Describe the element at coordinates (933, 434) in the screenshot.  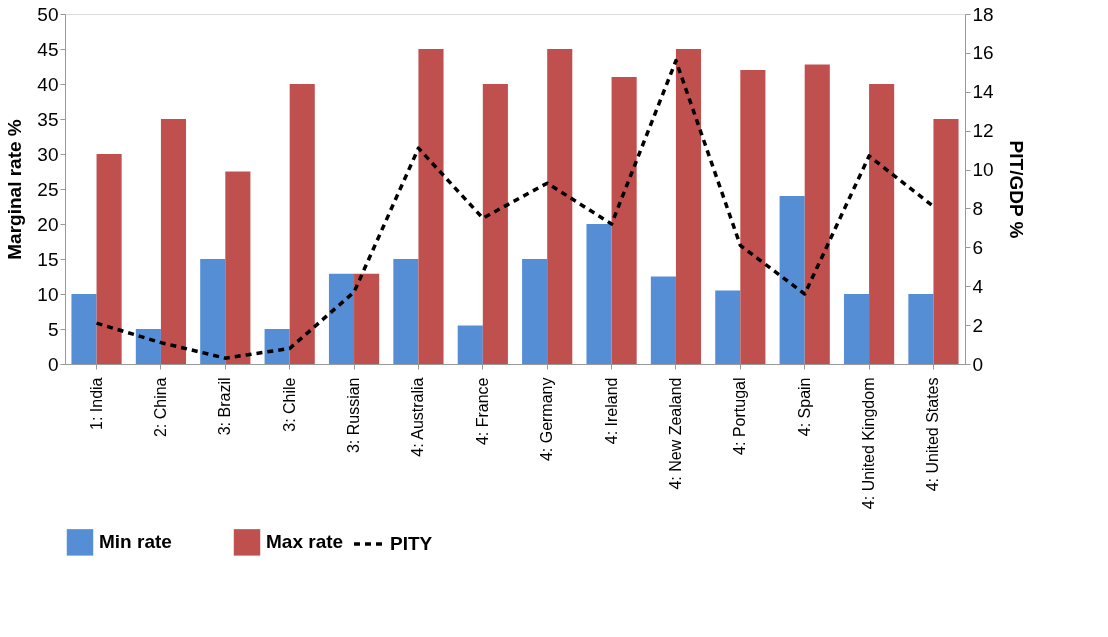
I see `x-tick-label: 4: United States` at that location.